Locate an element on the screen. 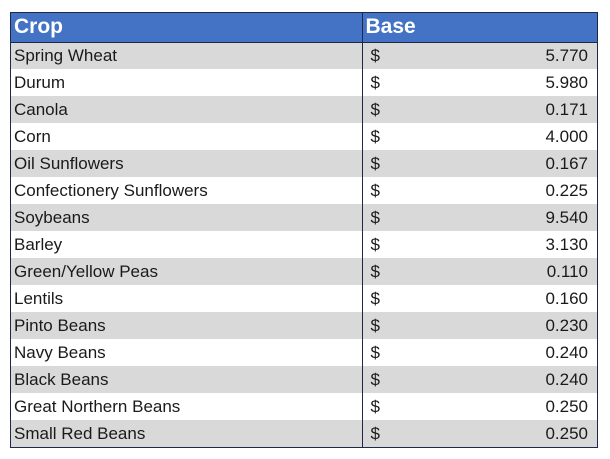  table-row: Spring Wheat $5.770 is located at coordinates (304, 55).